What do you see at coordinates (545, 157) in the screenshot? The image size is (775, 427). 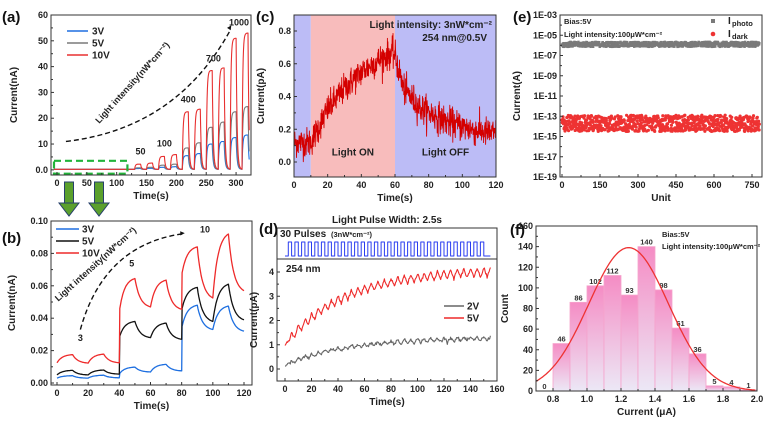 I see `y-tick-label: 1E-17` at bounding box center [545, 157].